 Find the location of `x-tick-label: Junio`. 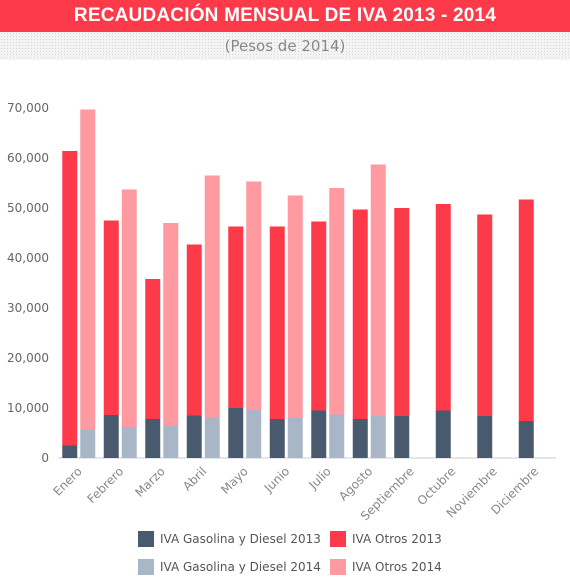

x-tick-label: Junio is located at coordinates (276, 479).